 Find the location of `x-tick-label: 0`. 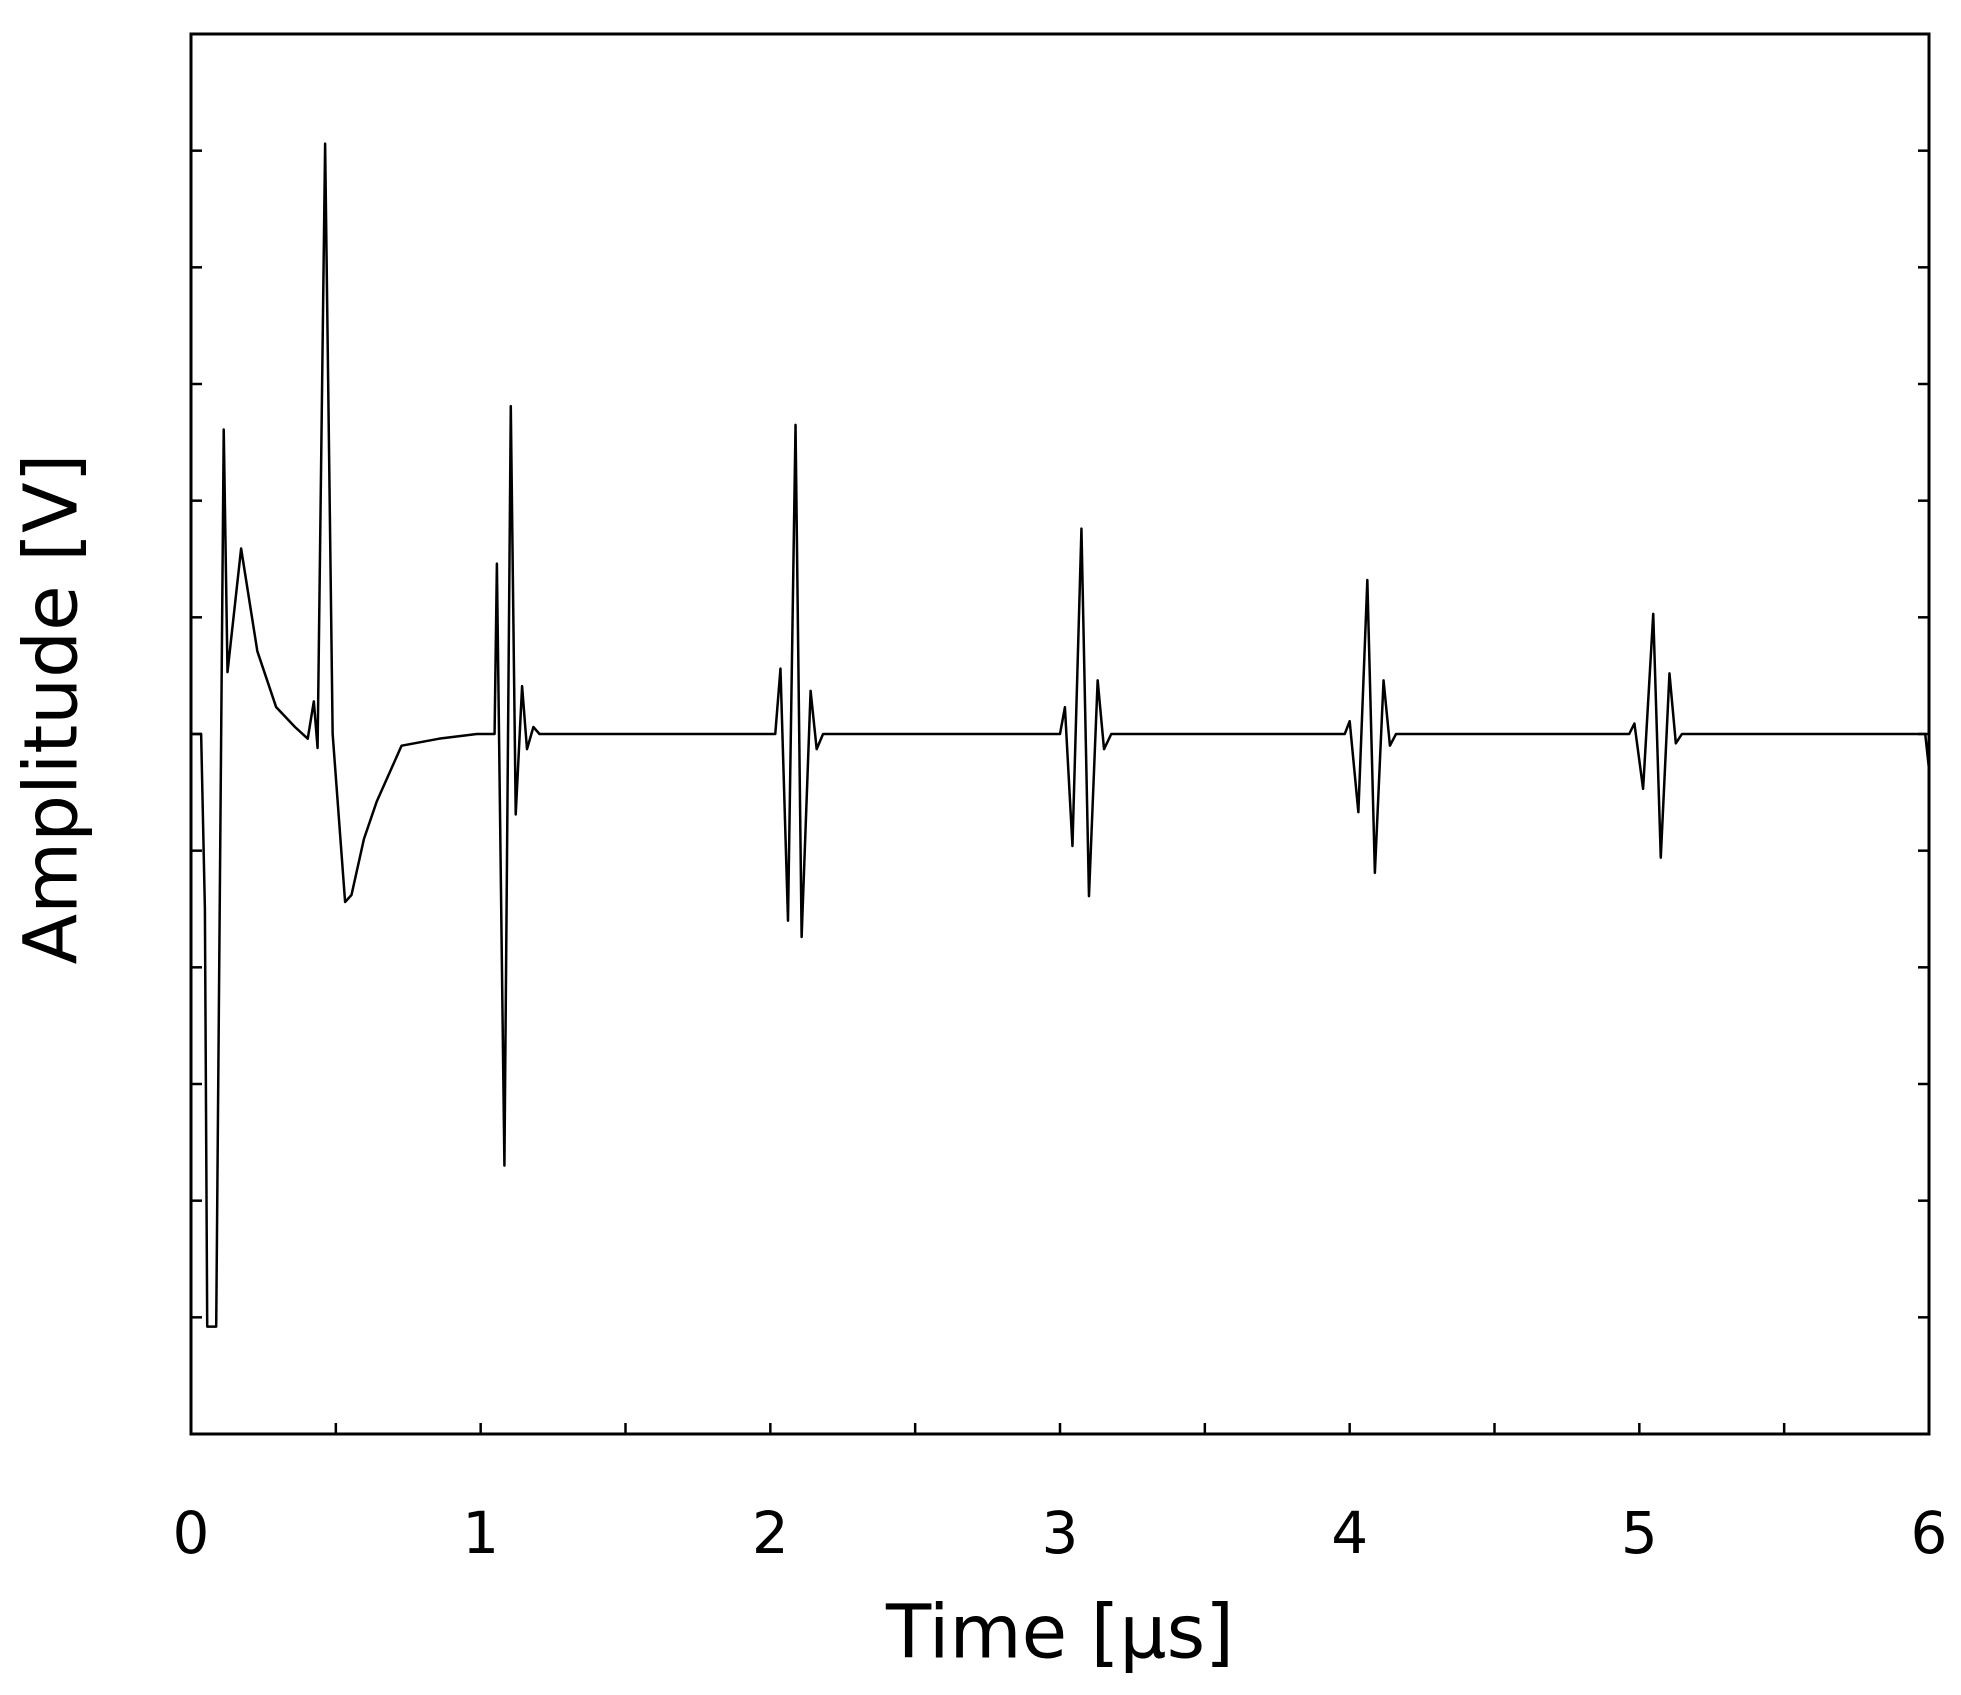

x-tick-label: 0 is located at coordinates (191, 1533).